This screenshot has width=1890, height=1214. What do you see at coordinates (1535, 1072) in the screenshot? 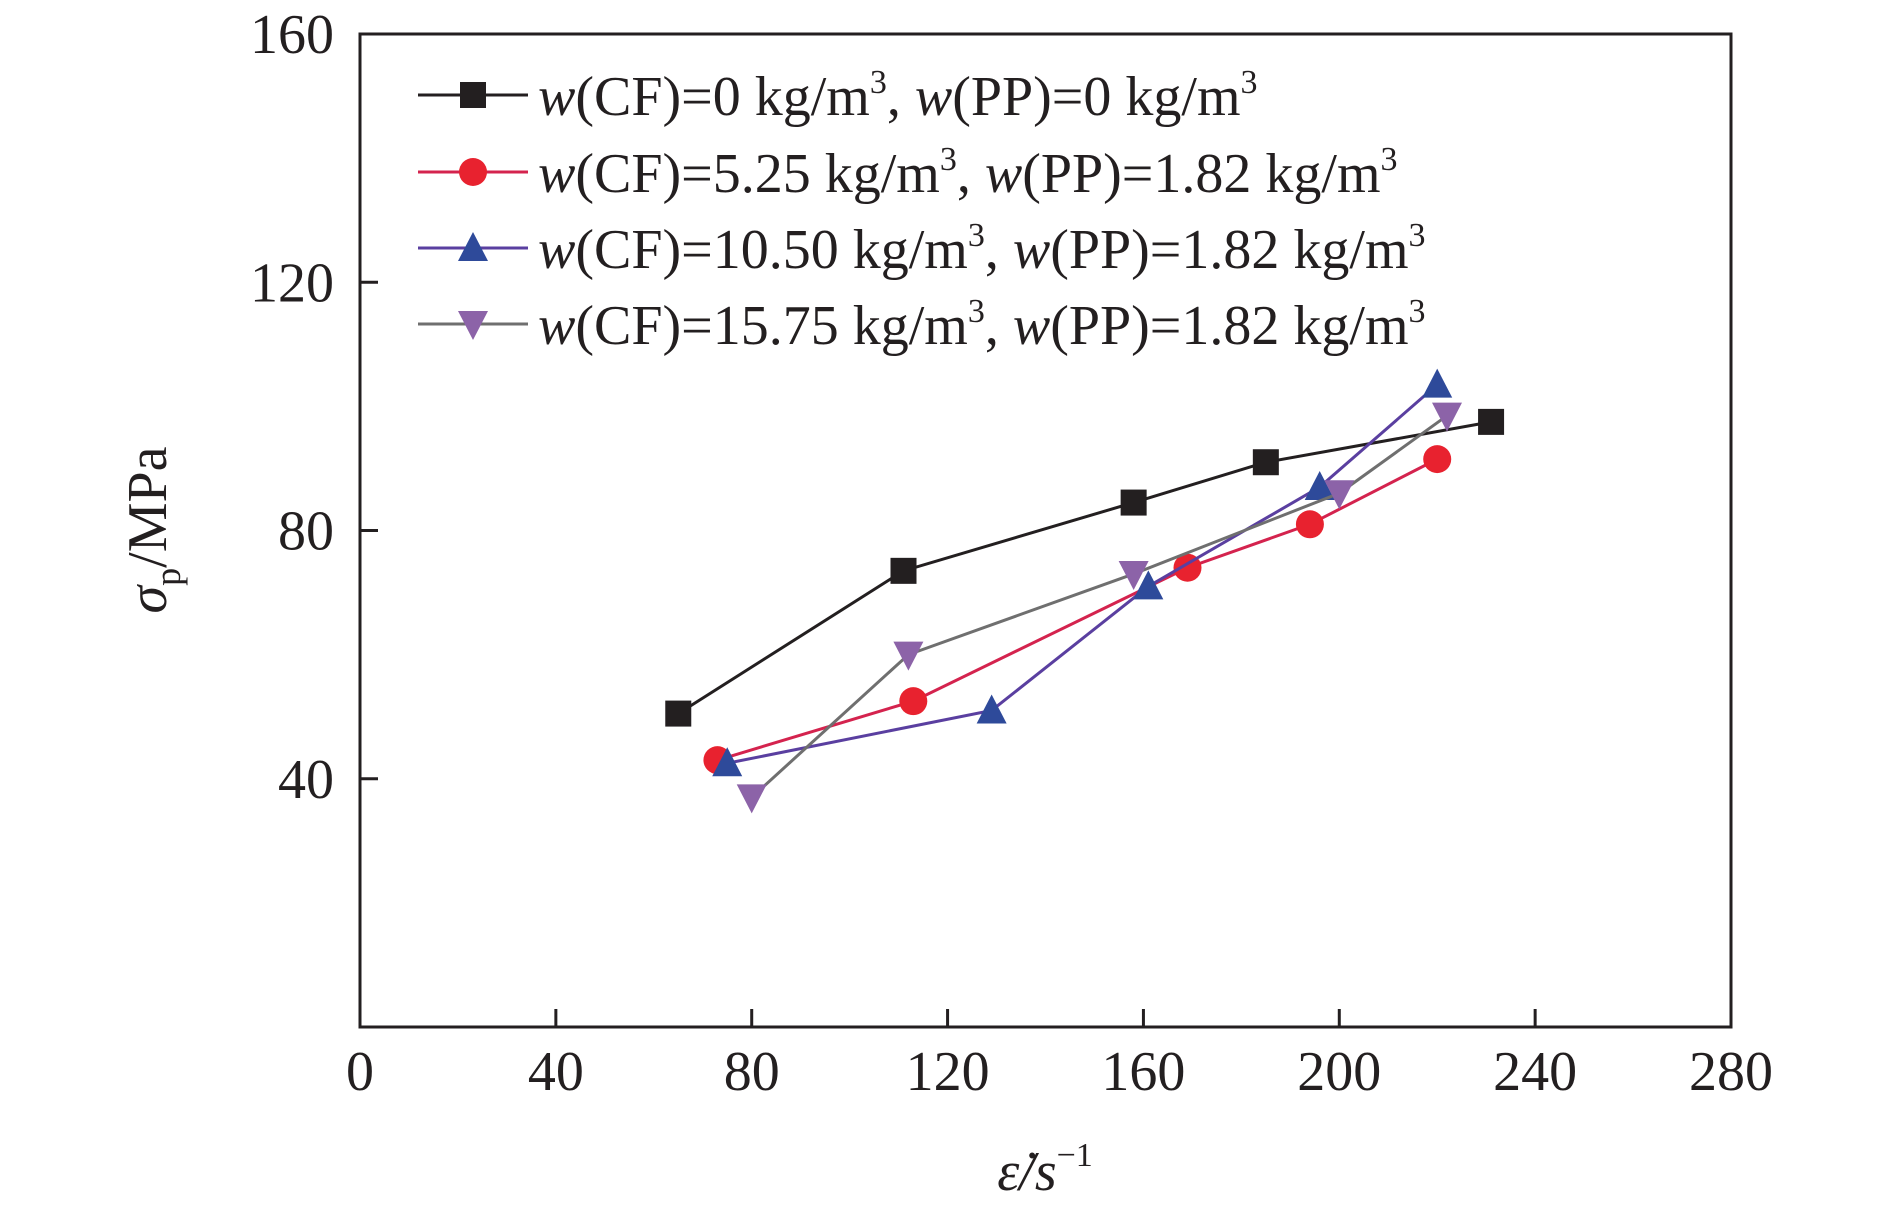
I see `x-tick-label: 240` at bounding box center [1535, 1072].